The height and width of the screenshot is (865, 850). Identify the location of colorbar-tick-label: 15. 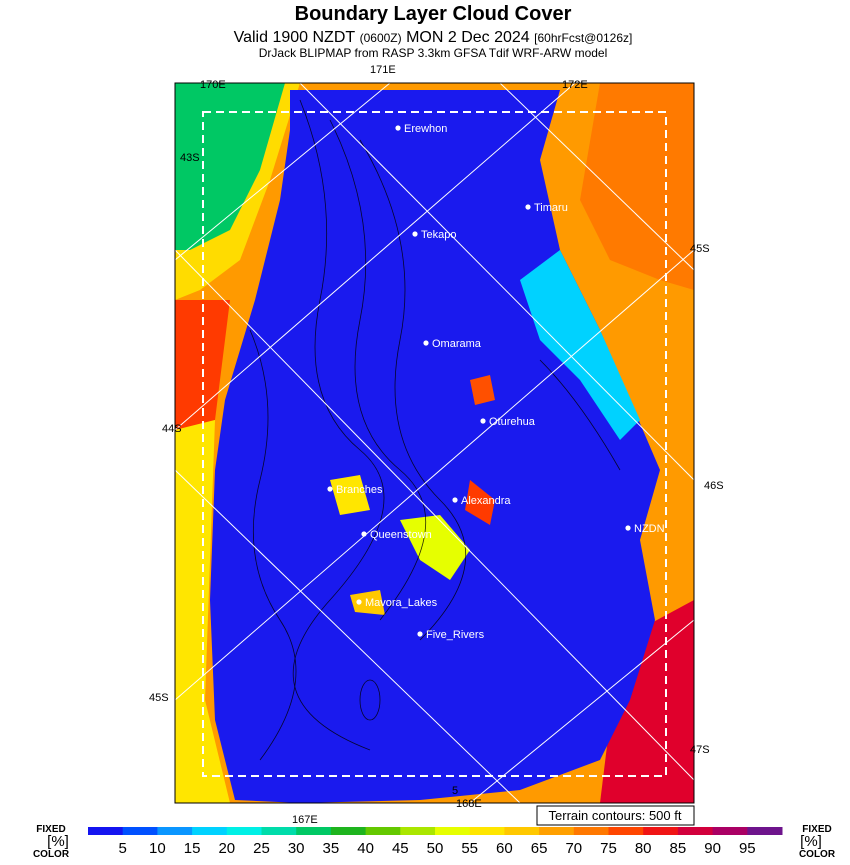
(192, 848).